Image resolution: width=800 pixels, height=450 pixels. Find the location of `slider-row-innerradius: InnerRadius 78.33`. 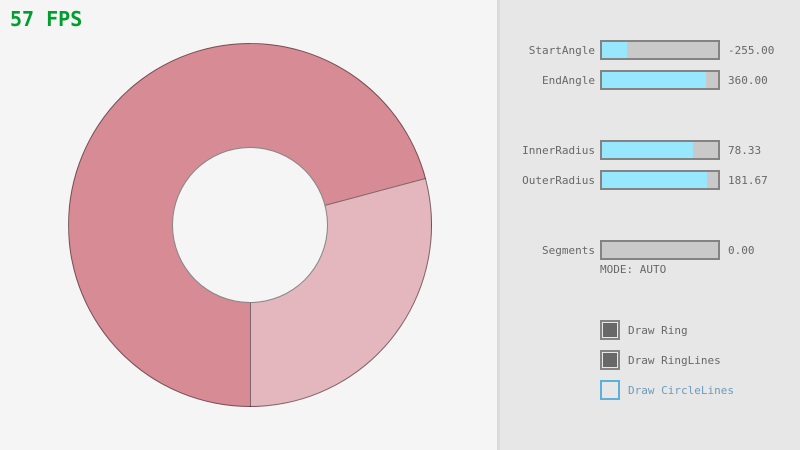

slider-row-innerradius: InnerRadius 78.33 is located at coordinates (650, 150).